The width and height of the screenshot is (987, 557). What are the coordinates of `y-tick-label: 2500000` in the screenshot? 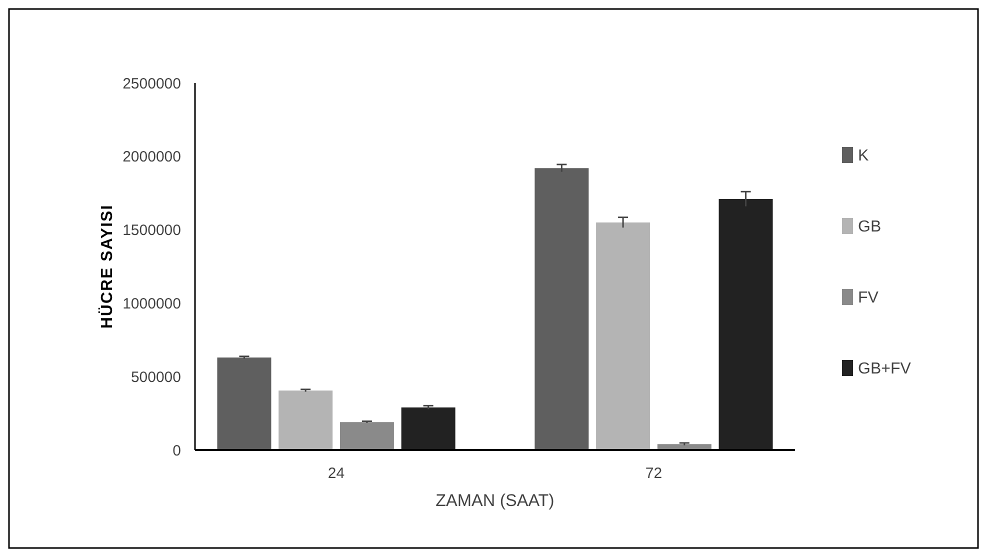 It's located at (151, 83).